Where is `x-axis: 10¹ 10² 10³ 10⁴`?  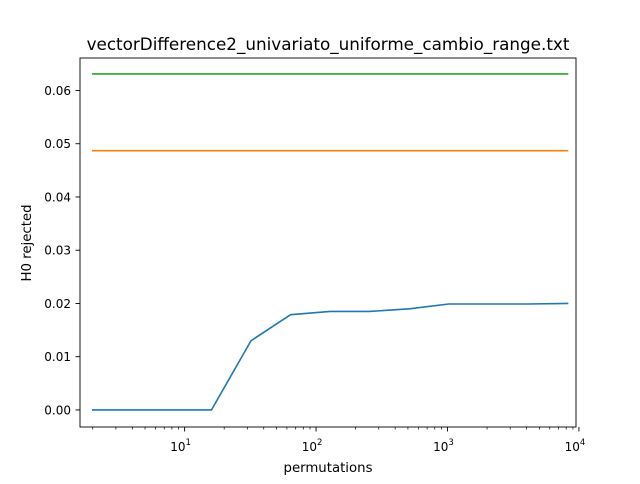 x-axis: 10¹ 10² 10³ 10⁴ is located at coordinates (339, 440).